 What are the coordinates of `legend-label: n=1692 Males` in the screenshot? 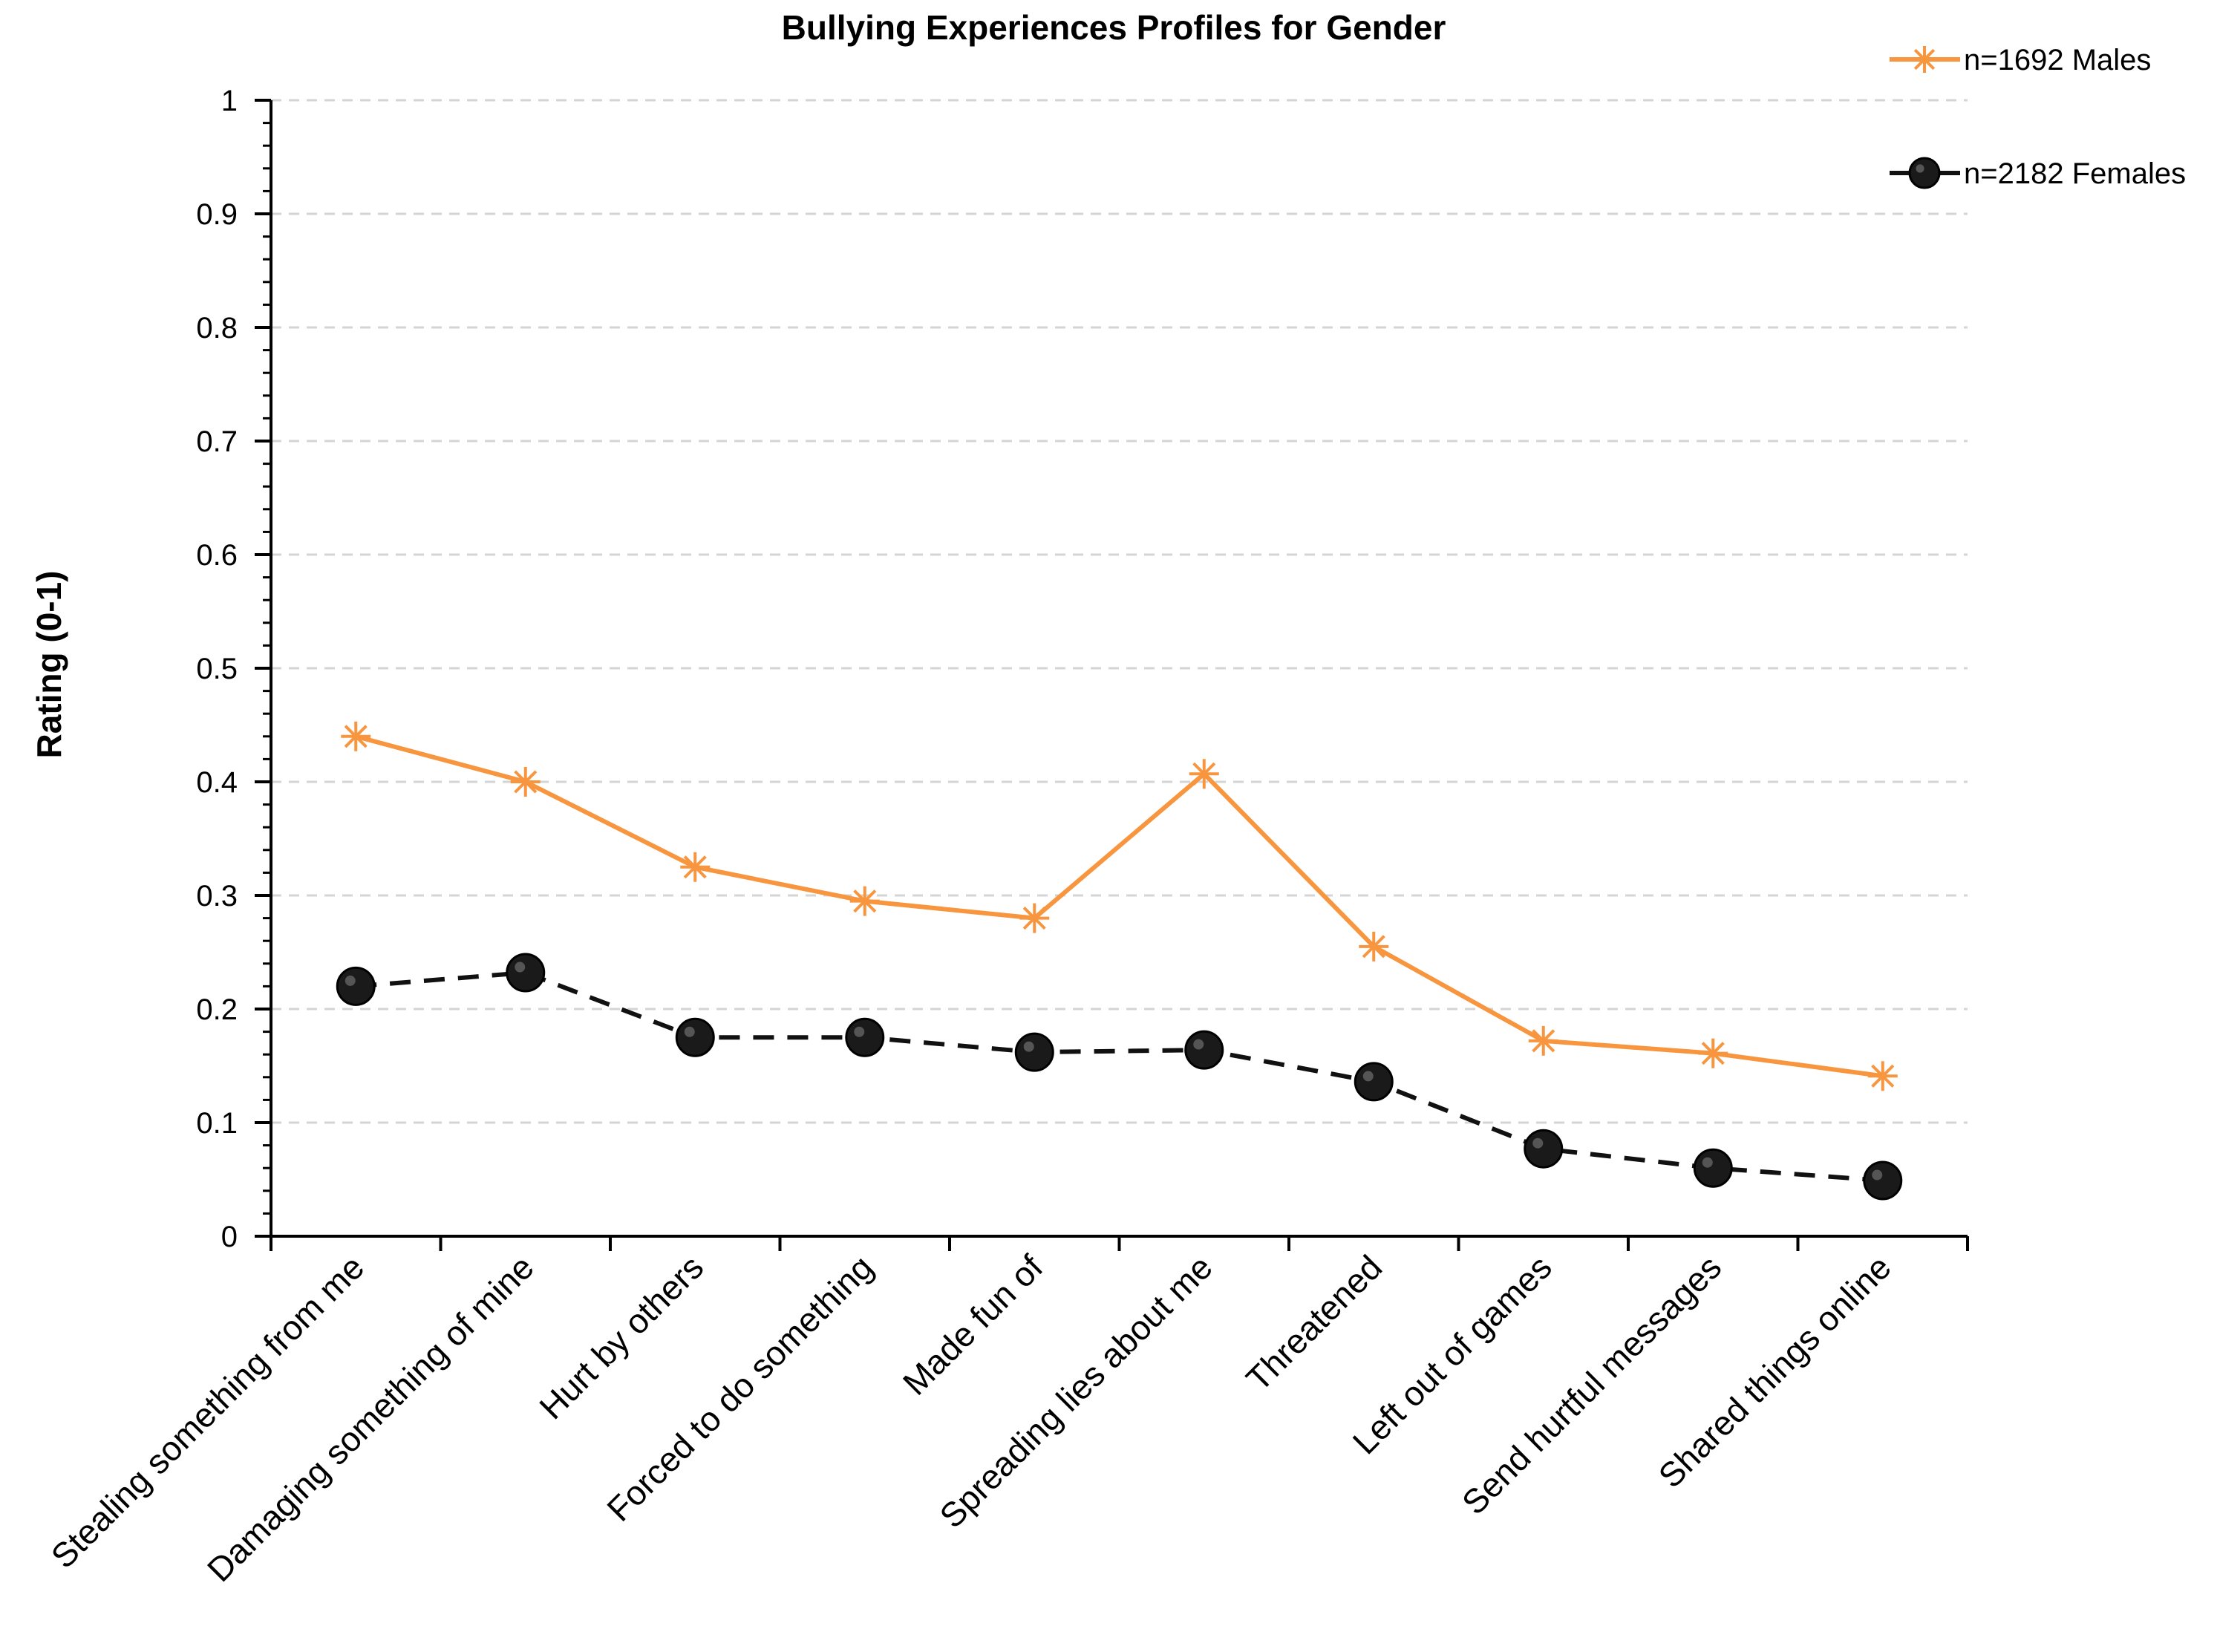 It's located at (2057, 60).